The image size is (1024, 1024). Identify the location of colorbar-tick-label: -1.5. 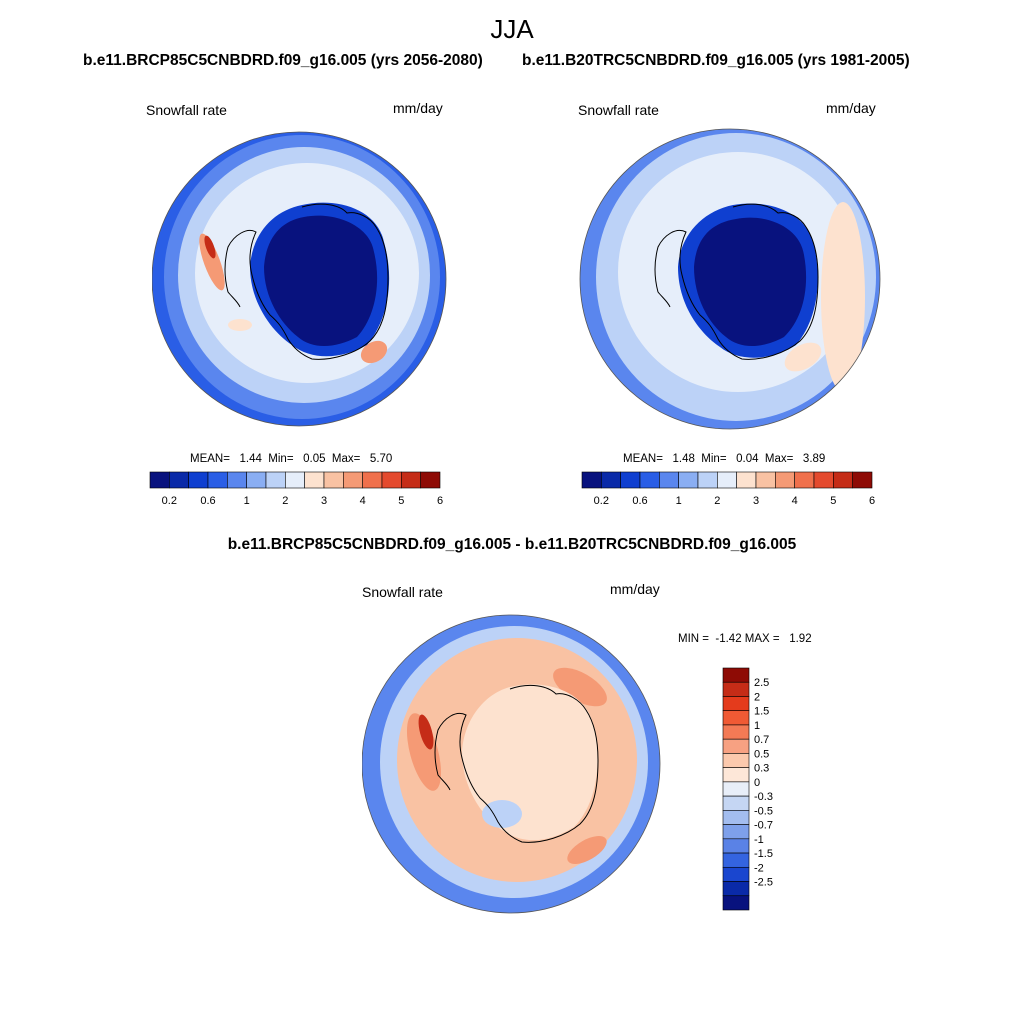
(763, 854).